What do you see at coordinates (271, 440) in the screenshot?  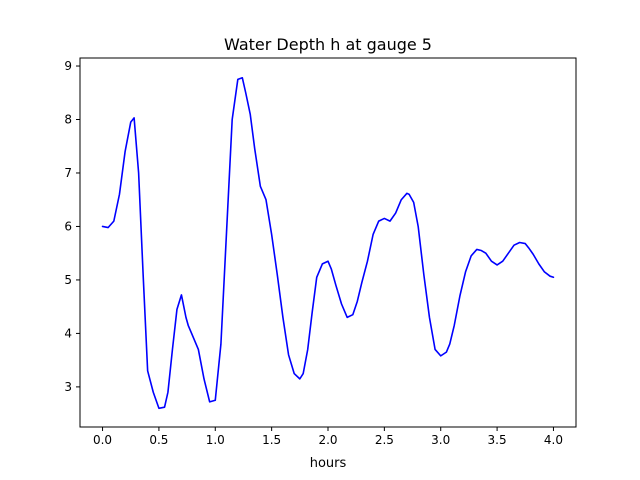 I see `x-tick-label: 1.5` at bounding box center [271, 440].